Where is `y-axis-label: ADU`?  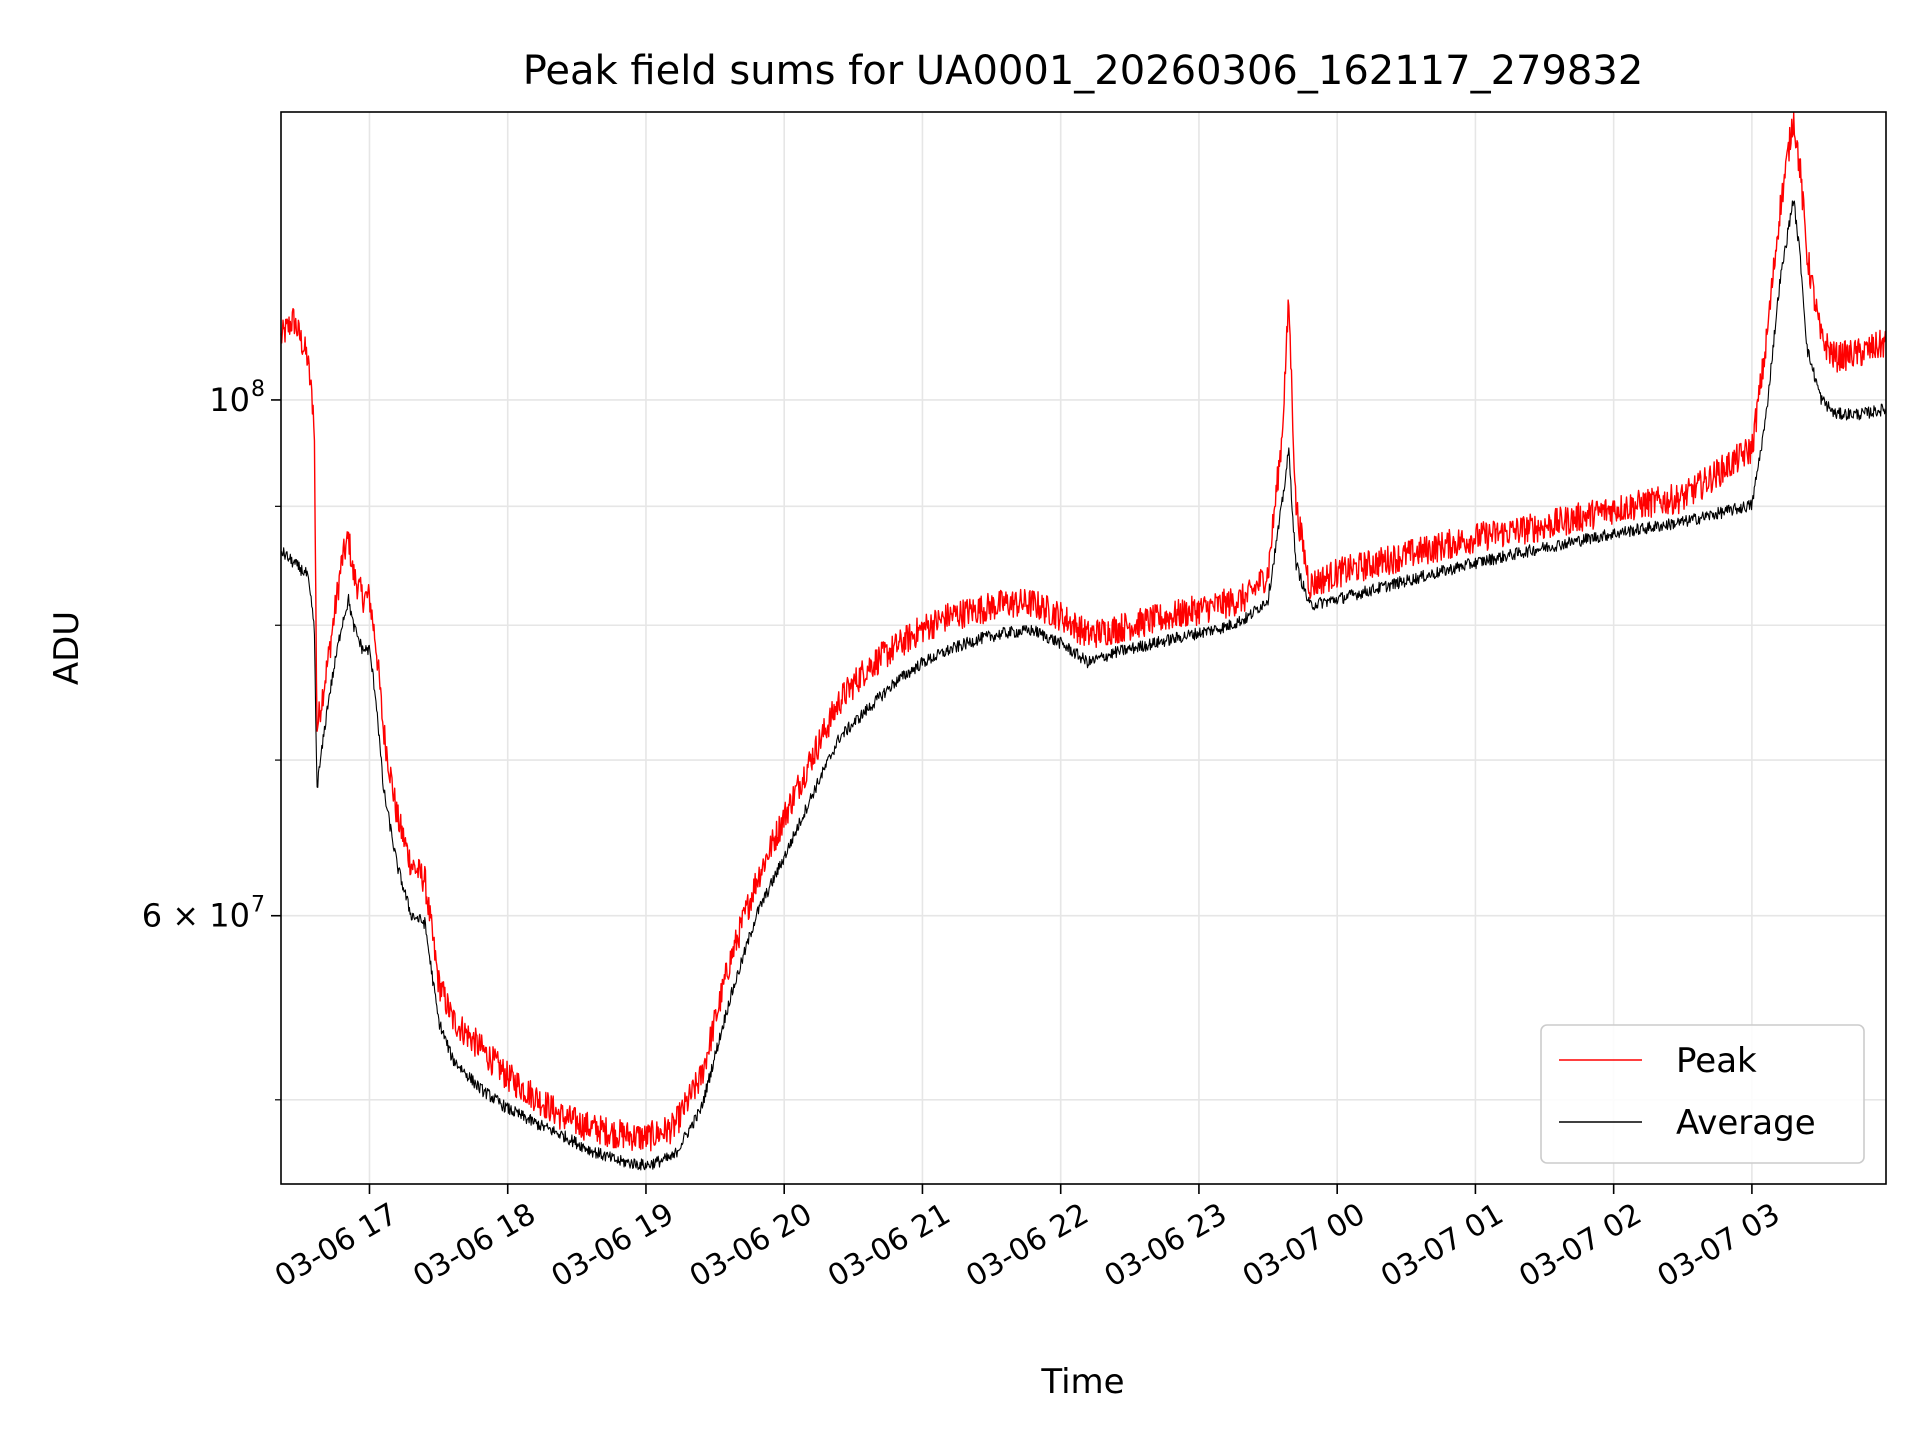
y-axis-label: ADU is located at coordinates (67, 648).